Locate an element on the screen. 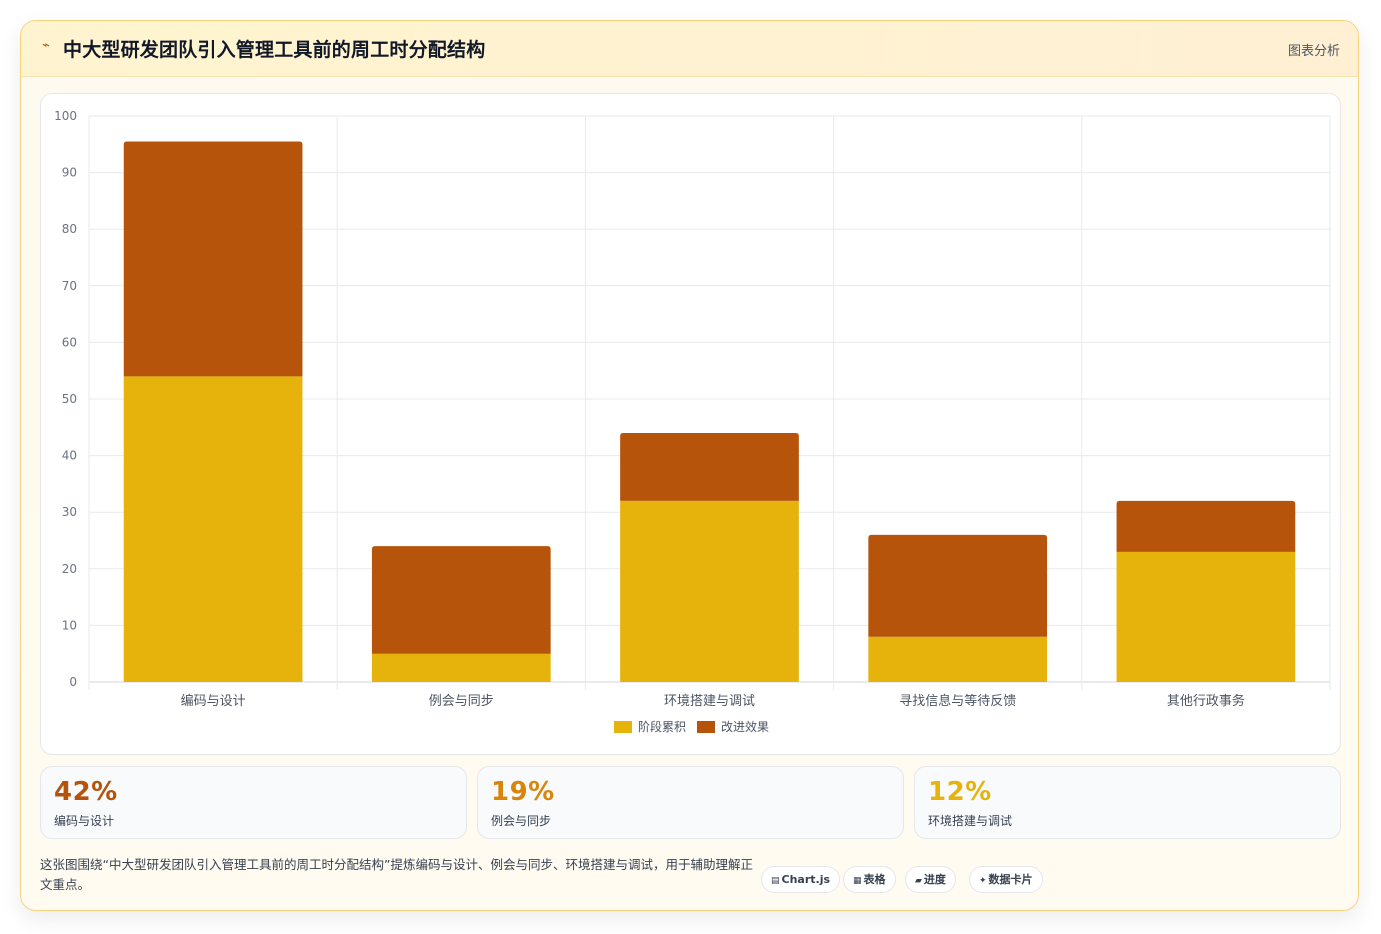  y-tick-label: 50 is located at coordinates (69, 399).